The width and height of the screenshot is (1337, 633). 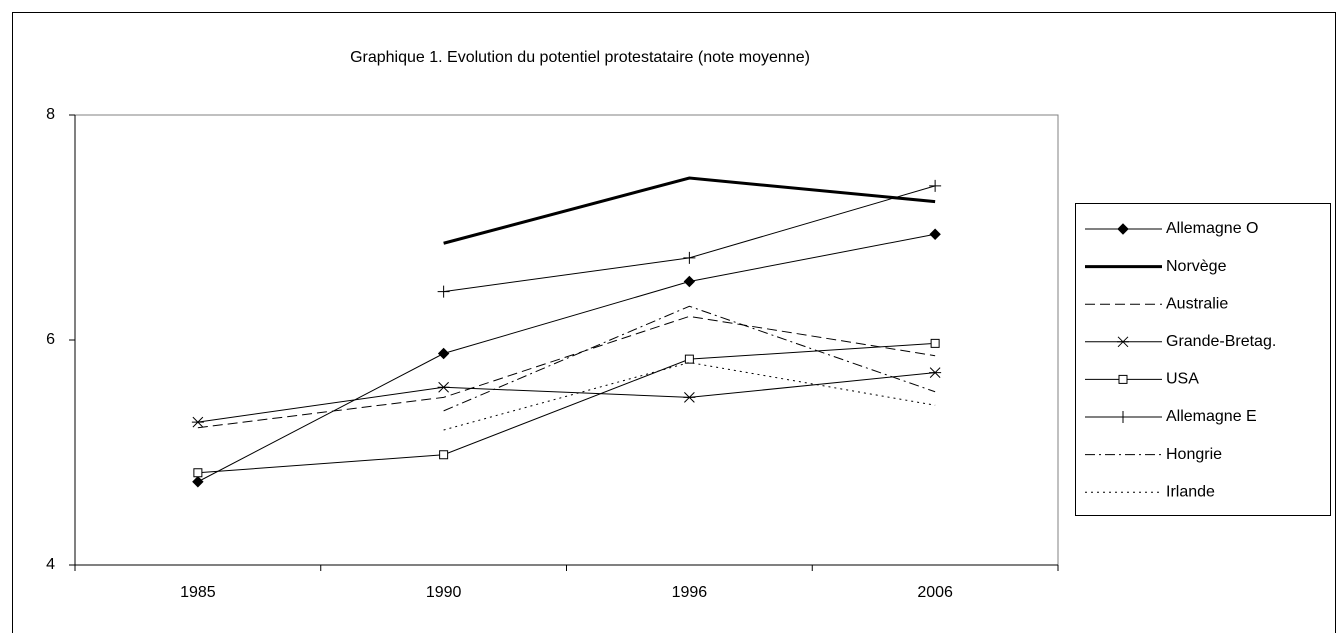 I want to click on legend-label: Irlande, so click(x=1190, y=491).